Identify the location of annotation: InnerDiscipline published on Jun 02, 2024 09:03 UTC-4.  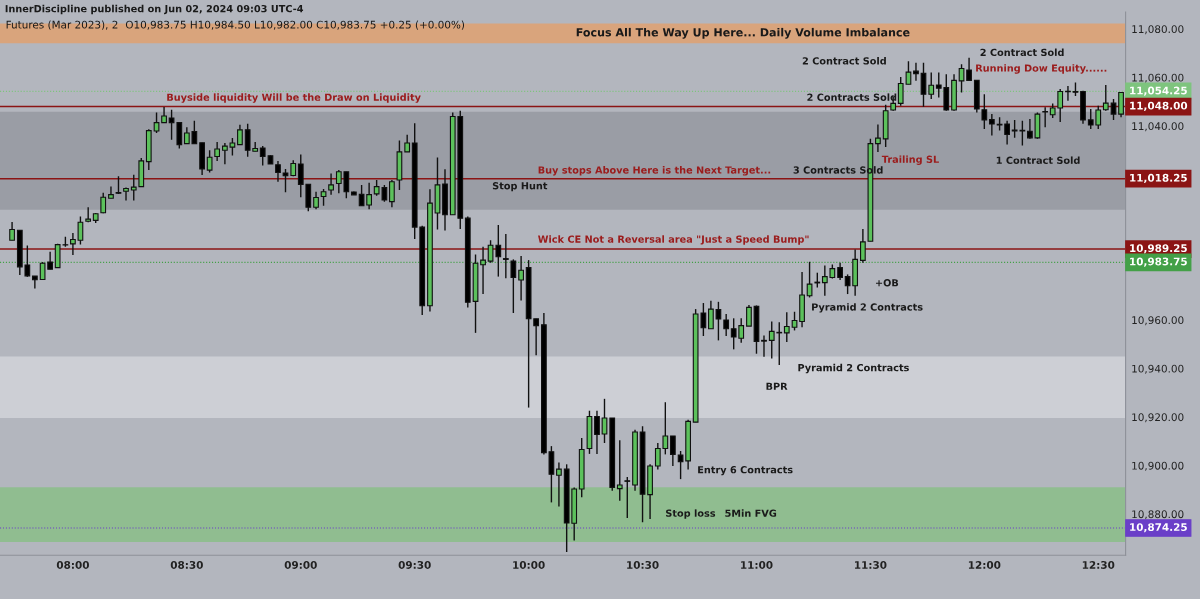
(154, 9).